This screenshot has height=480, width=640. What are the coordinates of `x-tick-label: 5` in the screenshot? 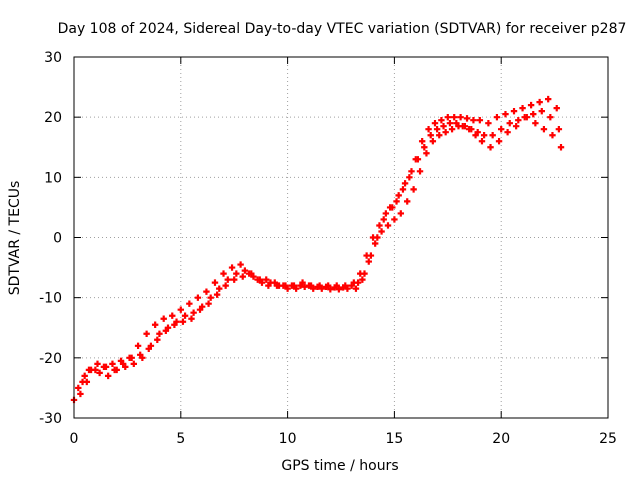 It's located at (180, 439).